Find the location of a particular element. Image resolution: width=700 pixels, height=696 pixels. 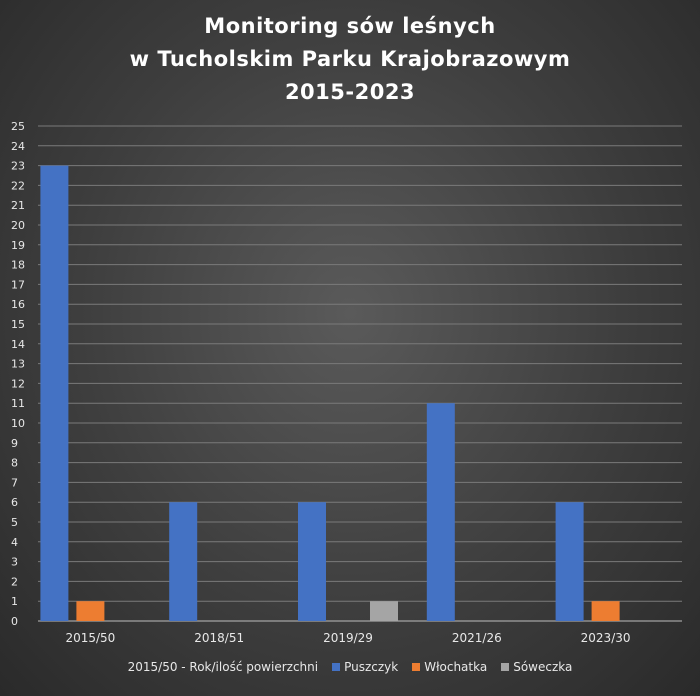

x-category-label: 2021/26 is located at coordinates (477, 638).